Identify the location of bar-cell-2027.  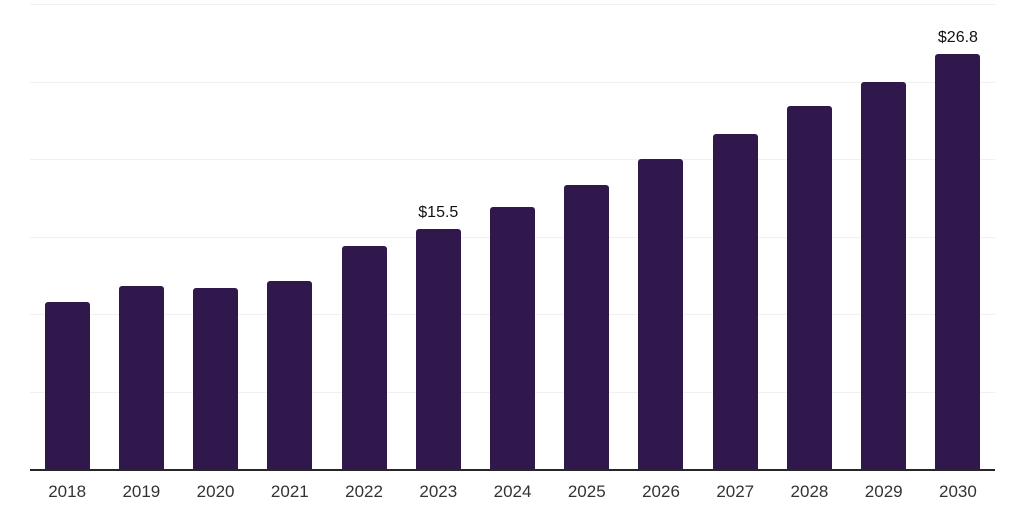
(735, 236).